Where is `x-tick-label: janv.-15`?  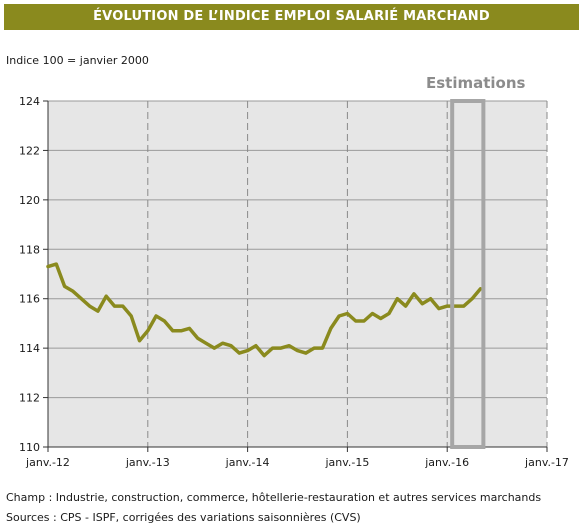 x-tick-label: janv.-15 is located at coordinates (346, 462).